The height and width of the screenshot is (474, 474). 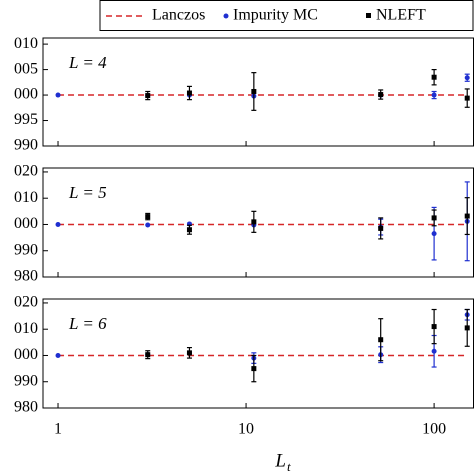 I want to click on panel-label: L = 6, so click(x=87, y=323).